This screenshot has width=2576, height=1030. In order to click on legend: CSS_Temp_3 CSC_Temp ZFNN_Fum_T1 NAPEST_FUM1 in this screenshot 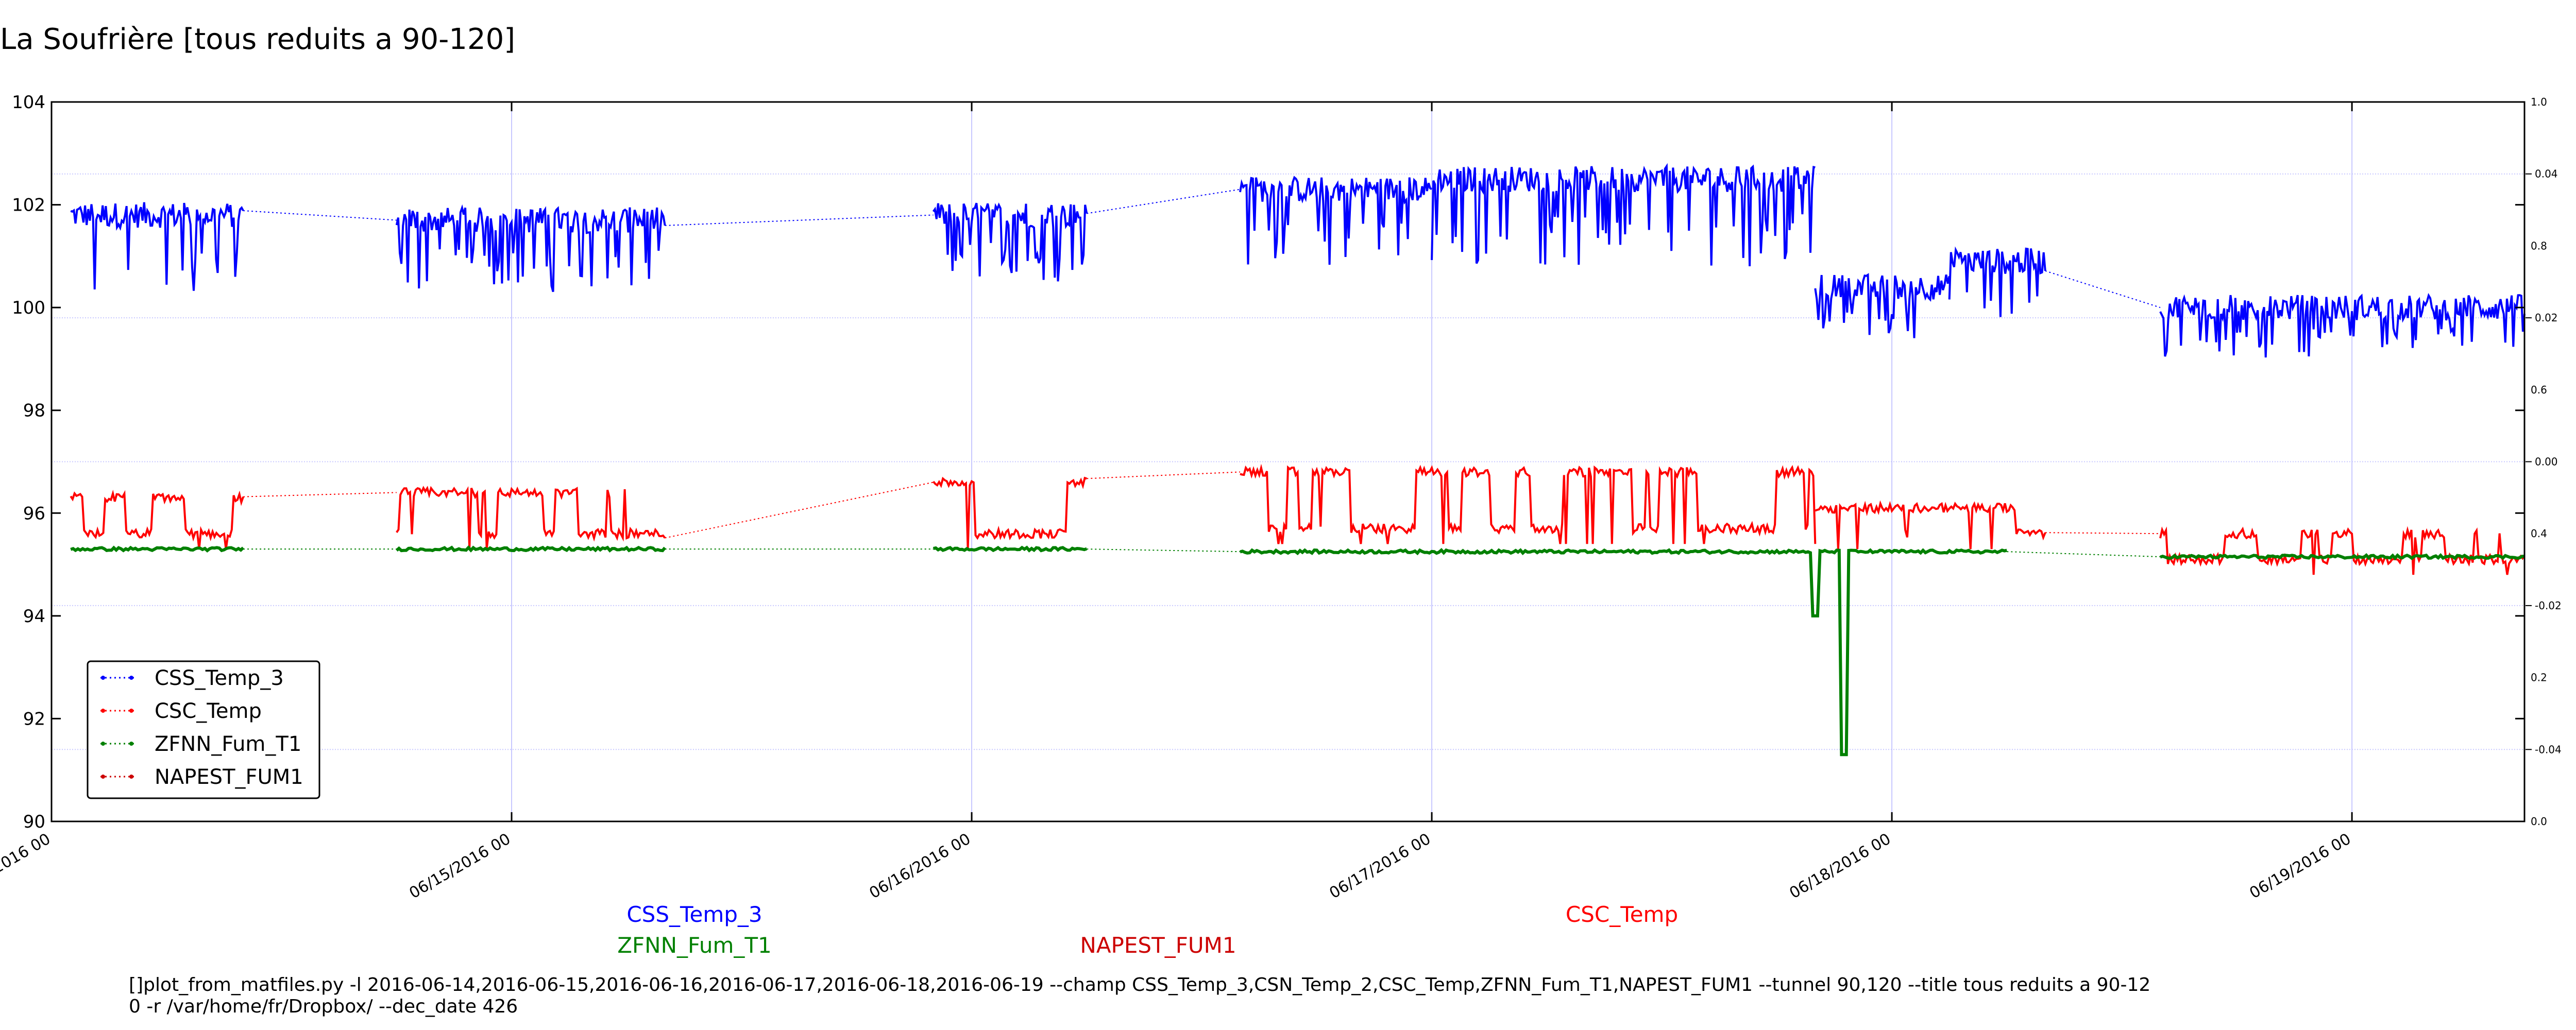, I will do `click(203, 729)`.